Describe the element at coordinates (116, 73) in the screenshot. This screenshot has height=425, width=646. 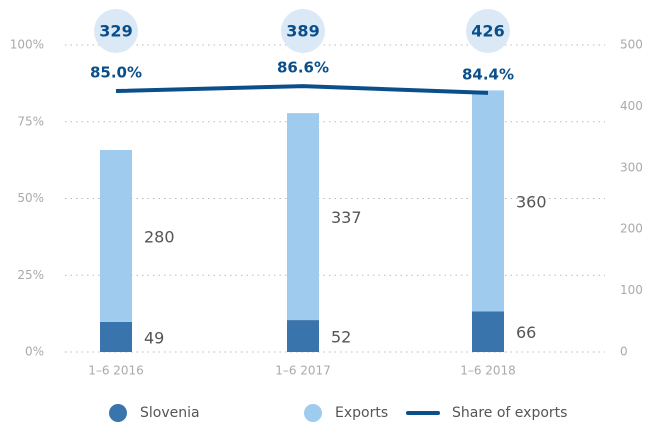
I see `line-value-label: 85.0%` at that location.